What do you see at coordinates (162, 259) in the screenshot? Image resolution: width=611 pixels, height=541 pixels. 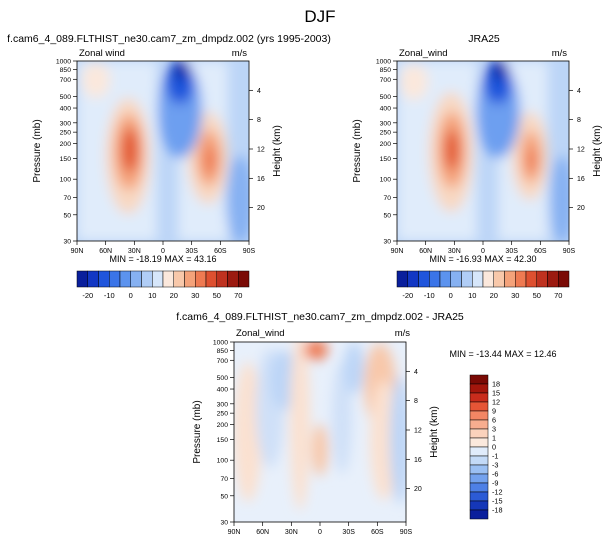 I see `min-max-label: MIN = -18.19 MAX = 43.16` at bounding box center [162, 259].